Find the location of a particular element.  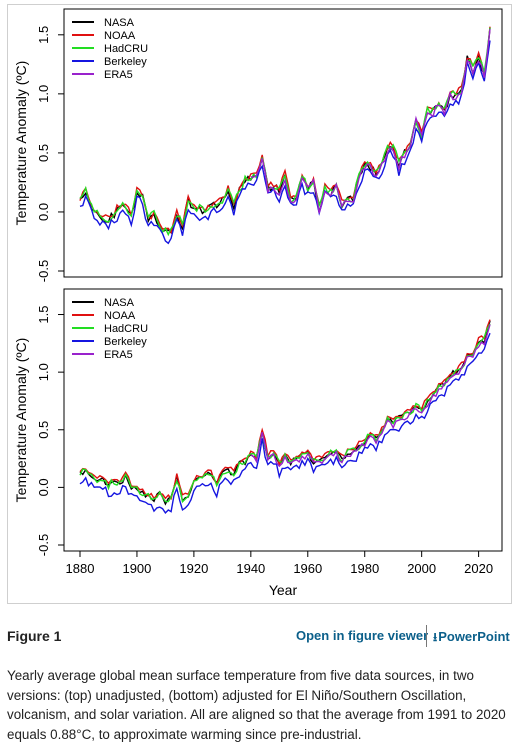

powerpoint-download-link: ⭳PowerPoint is located at coordinates (471, 638).